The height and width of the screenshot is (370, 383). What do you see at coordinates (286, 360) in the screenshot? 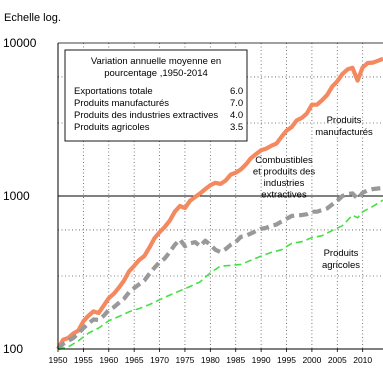
I see `x-tick-label: 1995` at bounding box center [286, 360].